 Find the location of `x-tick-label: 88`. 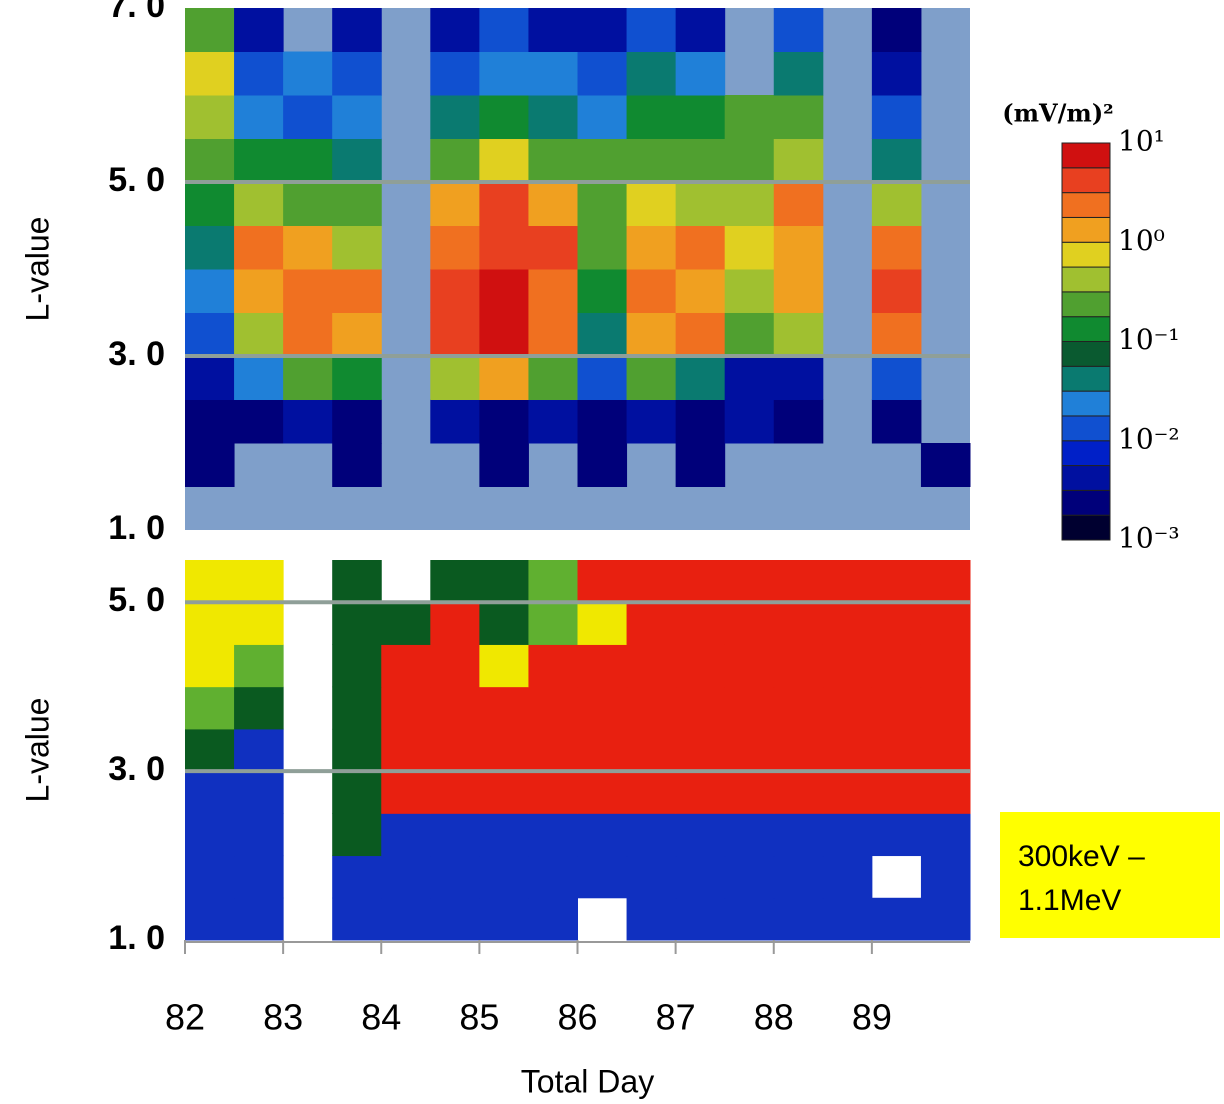

x-tick-label: 88 is located at coordinates (774, 1017).